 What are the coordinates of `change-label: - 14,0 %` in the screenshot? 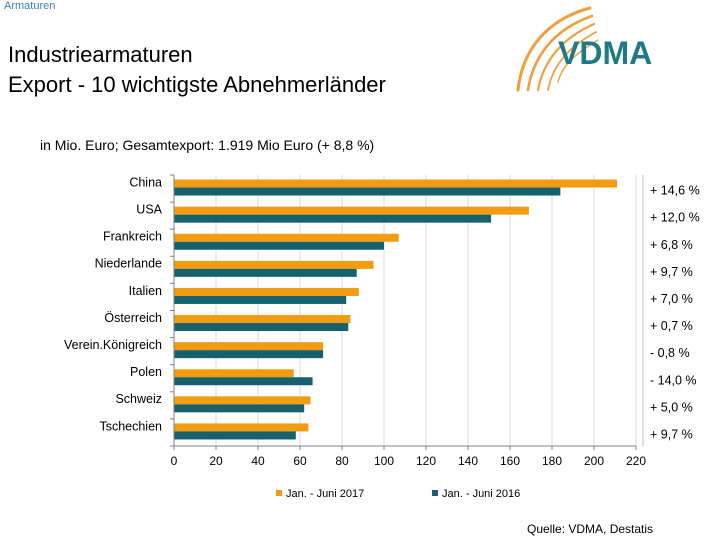 It's located at (673, 380).